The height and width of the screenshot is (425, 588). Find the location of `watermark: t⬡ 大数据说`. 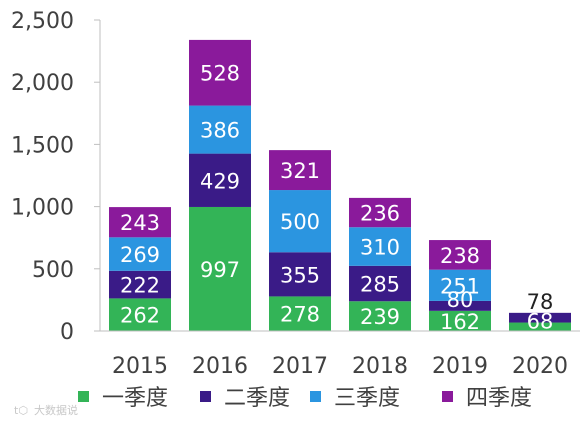

watermark: t⬡ 大数据说 is located at coordinates (46, 410).